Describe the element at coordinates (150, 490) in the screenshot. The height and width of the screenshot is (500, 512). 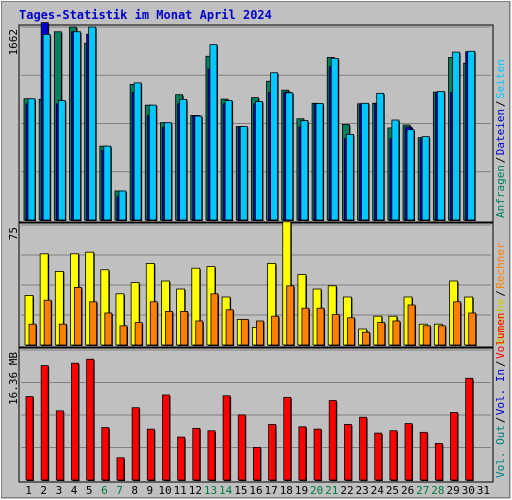
I see `x-tick-label: 9` at that location.